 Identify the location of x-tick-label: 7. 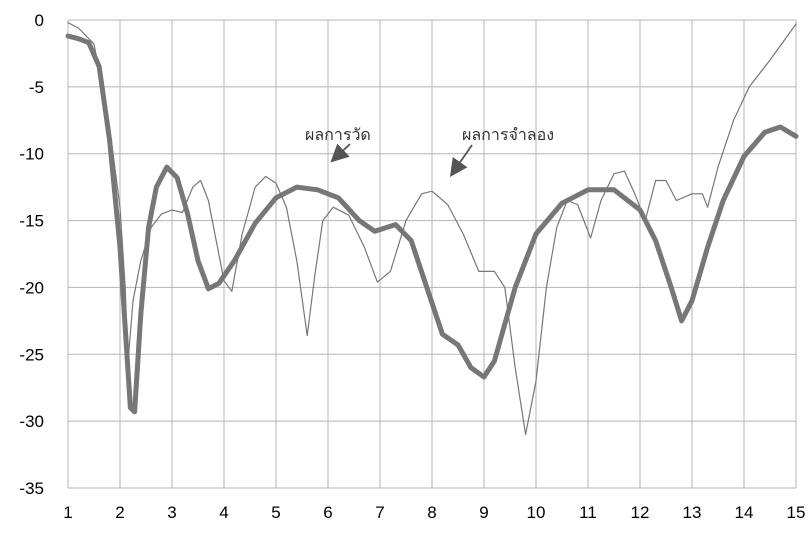
(379, 512).